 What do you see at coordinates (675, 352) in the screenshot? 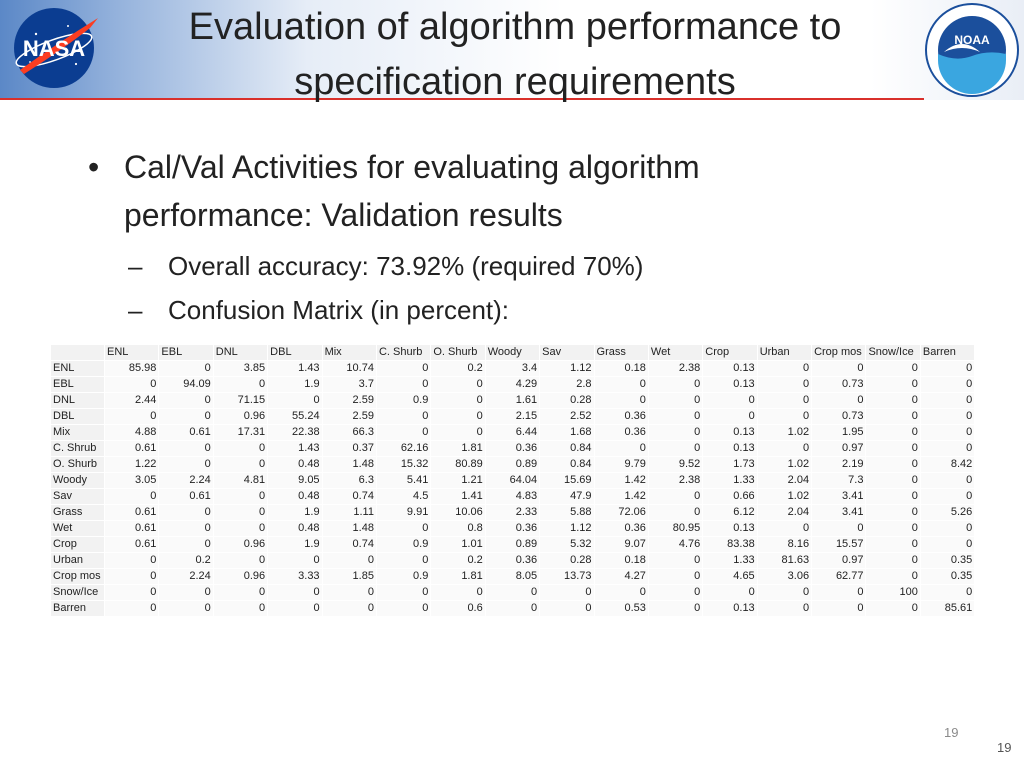
I see `matrix-column-header: Wet` at bounding box center [675, 352].